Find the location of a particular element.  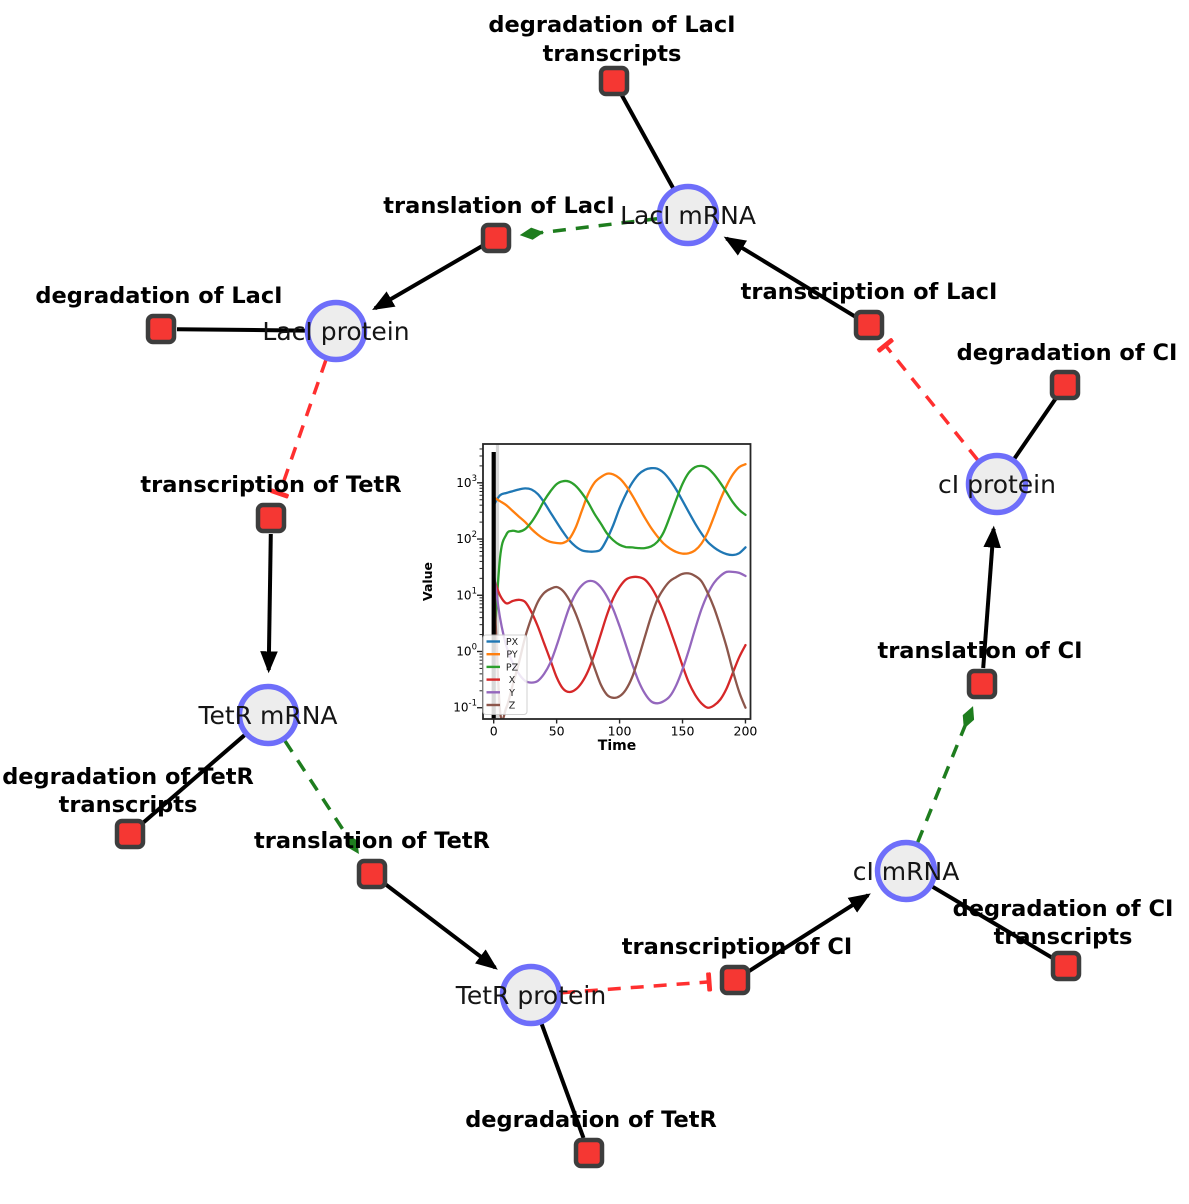

species-node-ci-protein: cI protein is located at coordinates (997, 484).